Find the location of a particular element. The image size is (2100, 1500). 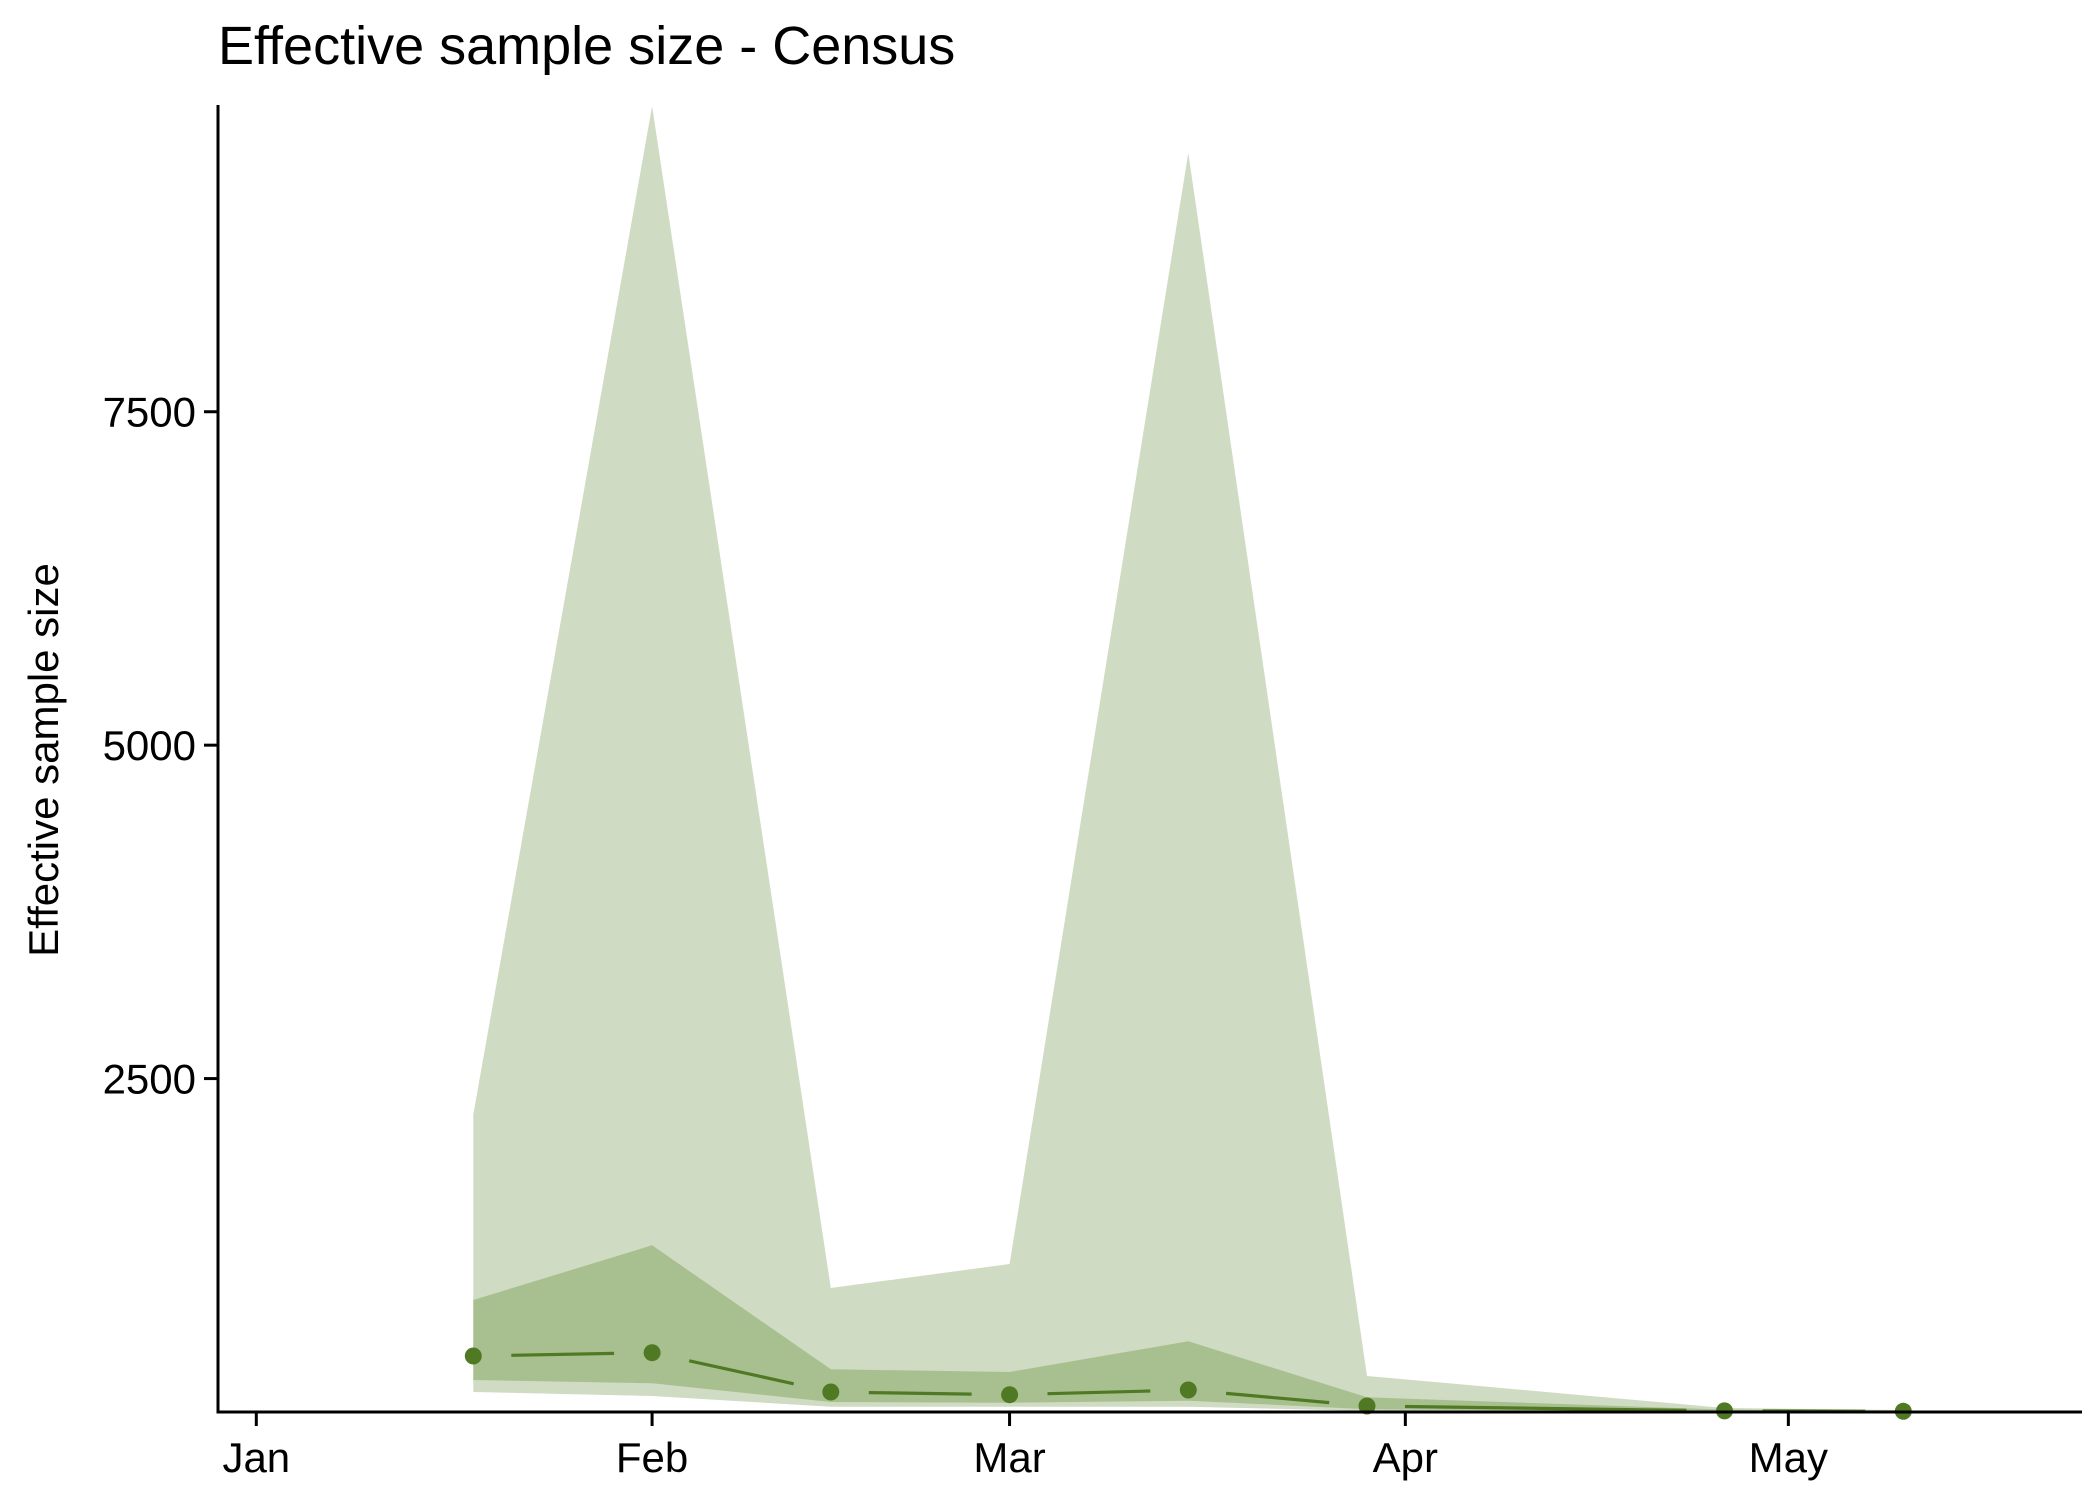

x-tick-label: Mar is located at coordinates (1009, 1457).